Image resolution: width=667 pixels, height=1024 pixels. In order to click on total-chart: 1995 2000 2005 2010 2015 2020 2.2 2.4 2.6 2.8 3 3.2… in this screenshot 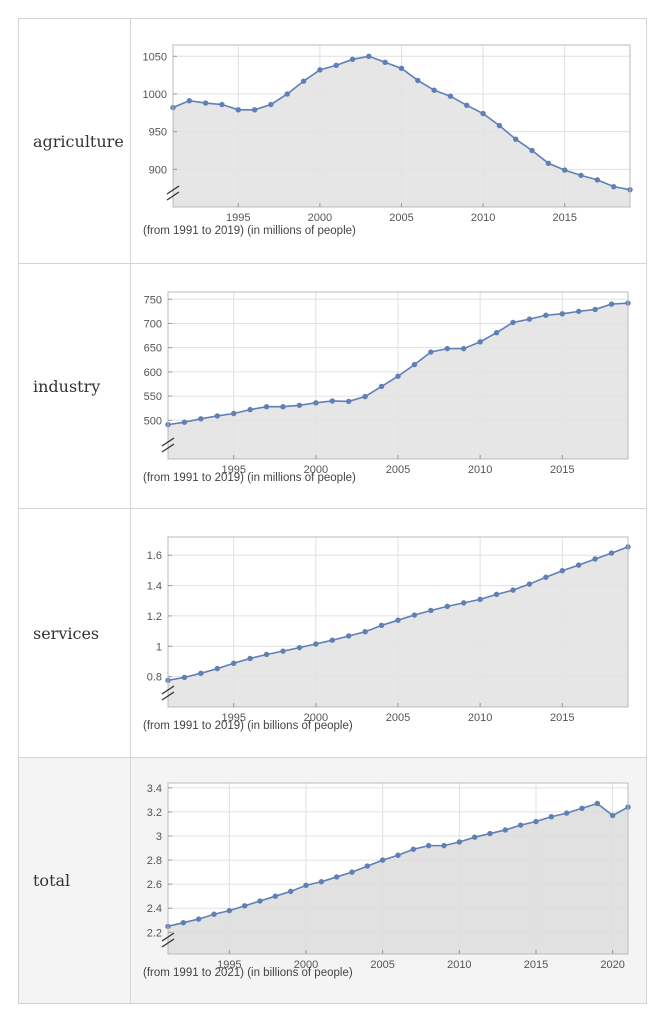, I will do `click(389, 876)`.